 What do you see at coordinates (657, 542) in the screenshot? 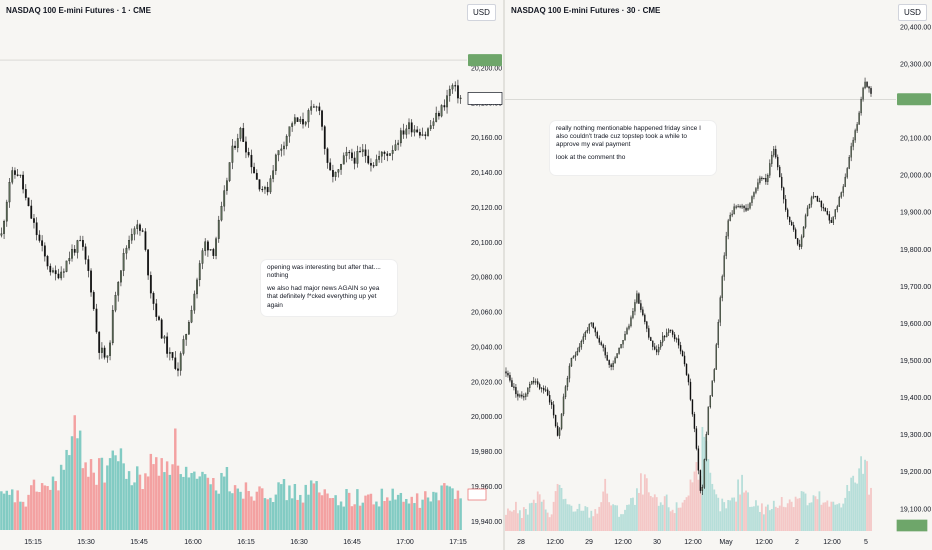
I see `right-x-tick-label: 30` at bounding box center [657, 542].